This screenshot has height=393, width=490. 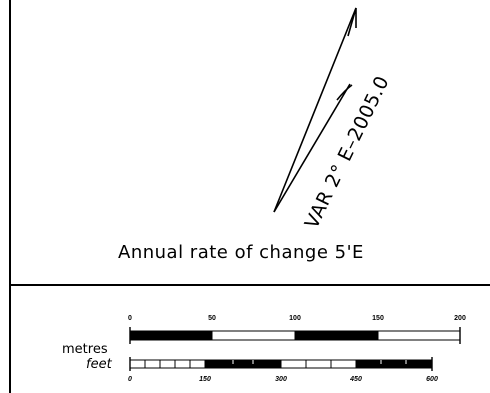 I want to click on metres-tick-label: 0, so click(x=130, y=318).